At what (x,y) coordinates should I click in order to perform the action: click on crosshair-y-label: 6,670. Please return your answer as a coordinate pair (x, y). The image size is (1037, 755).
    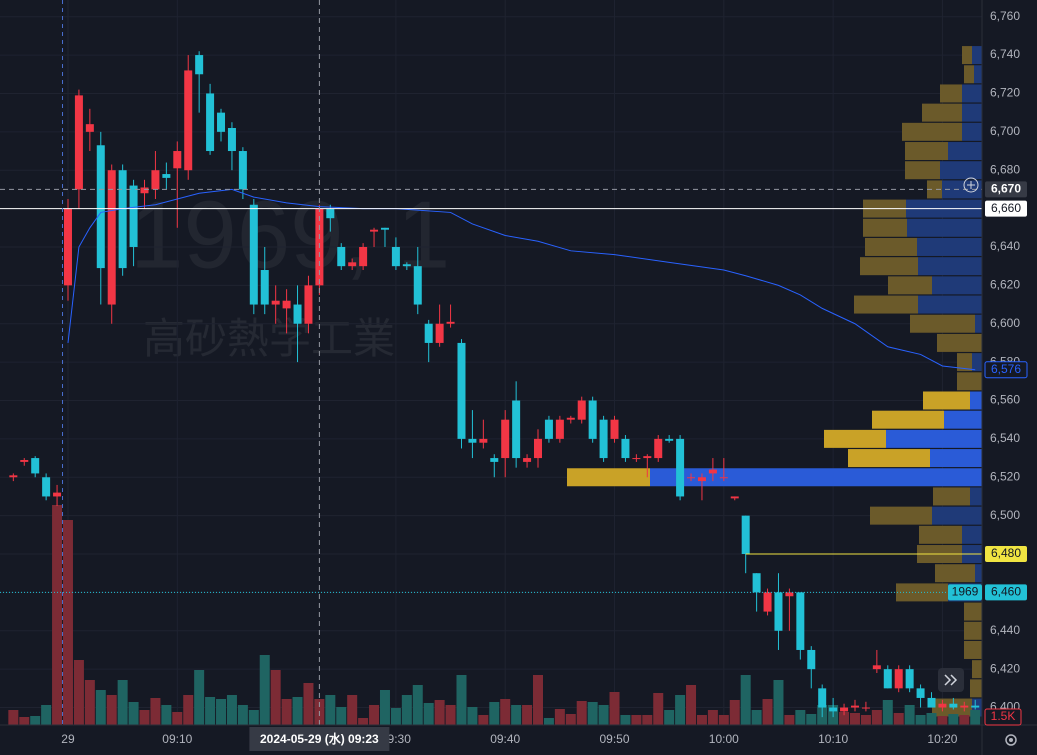
    Looking at the image, I should click on (1006, 189).